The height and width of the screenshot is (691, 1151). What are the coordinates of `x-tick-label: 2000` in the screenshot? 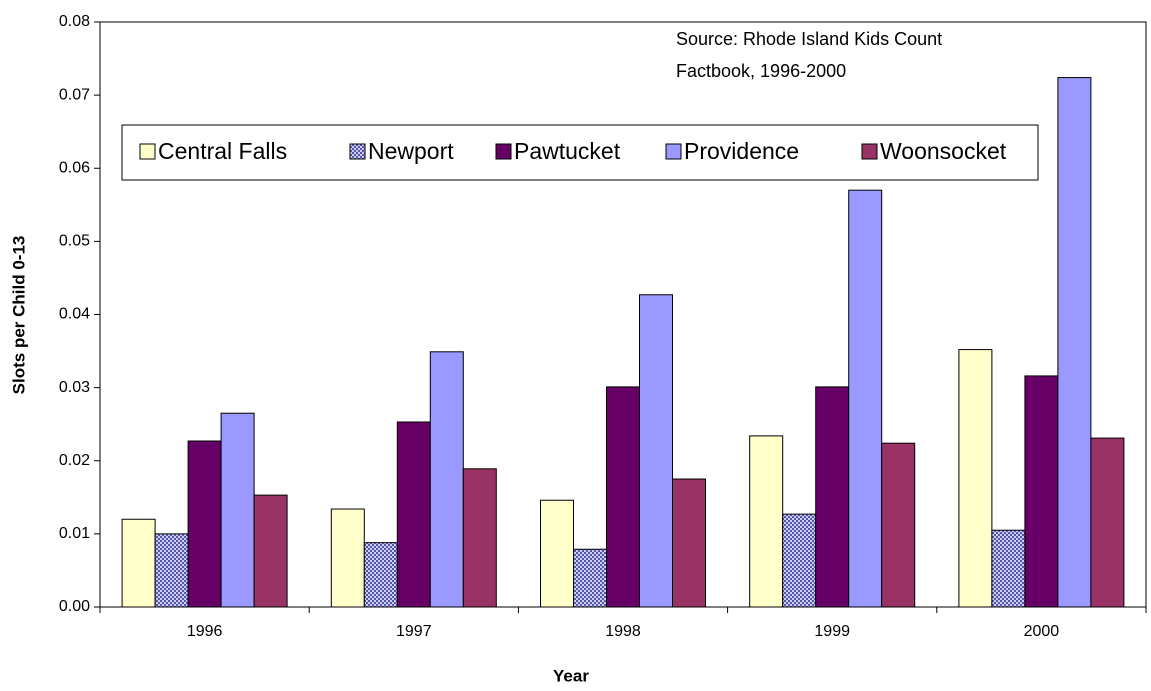 It's located at (1042, 631).